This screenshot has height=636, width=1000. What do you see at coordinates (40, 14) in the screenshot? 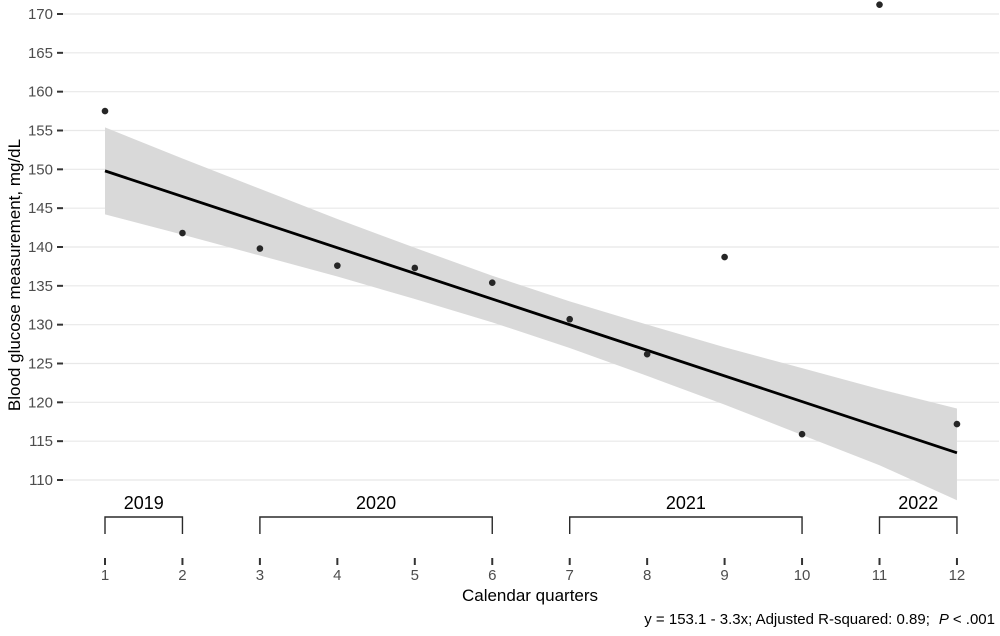
I see `y-tick-label: 170` at bounding box center [40, 14].